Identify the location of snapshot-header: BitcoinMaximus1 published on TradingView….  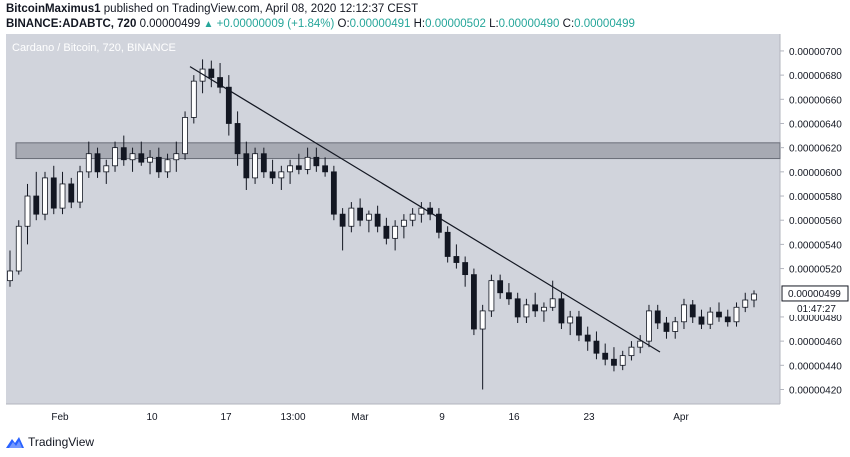
(425, 17).